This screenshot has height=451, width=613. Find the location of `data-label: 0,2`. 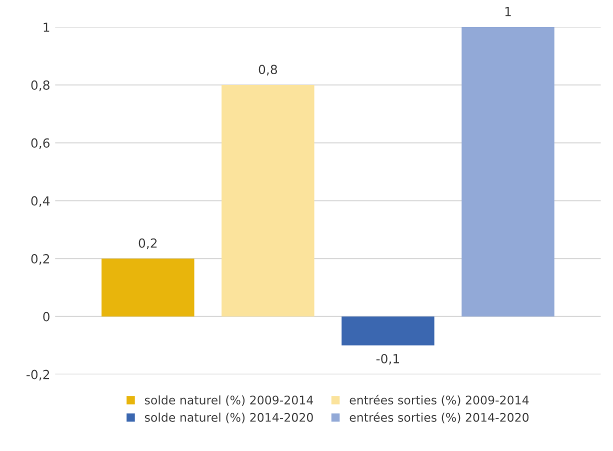

data-label: 0,2 is located at coordinates (147, 244).